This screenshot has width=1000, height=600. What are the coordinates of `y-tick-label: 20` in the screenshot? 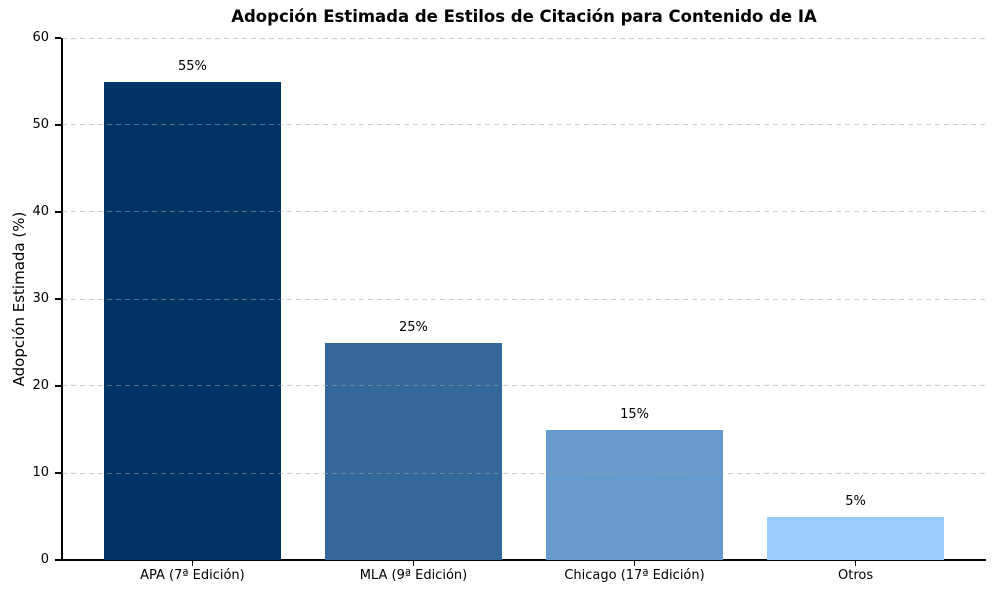 It's located at (40, 385).